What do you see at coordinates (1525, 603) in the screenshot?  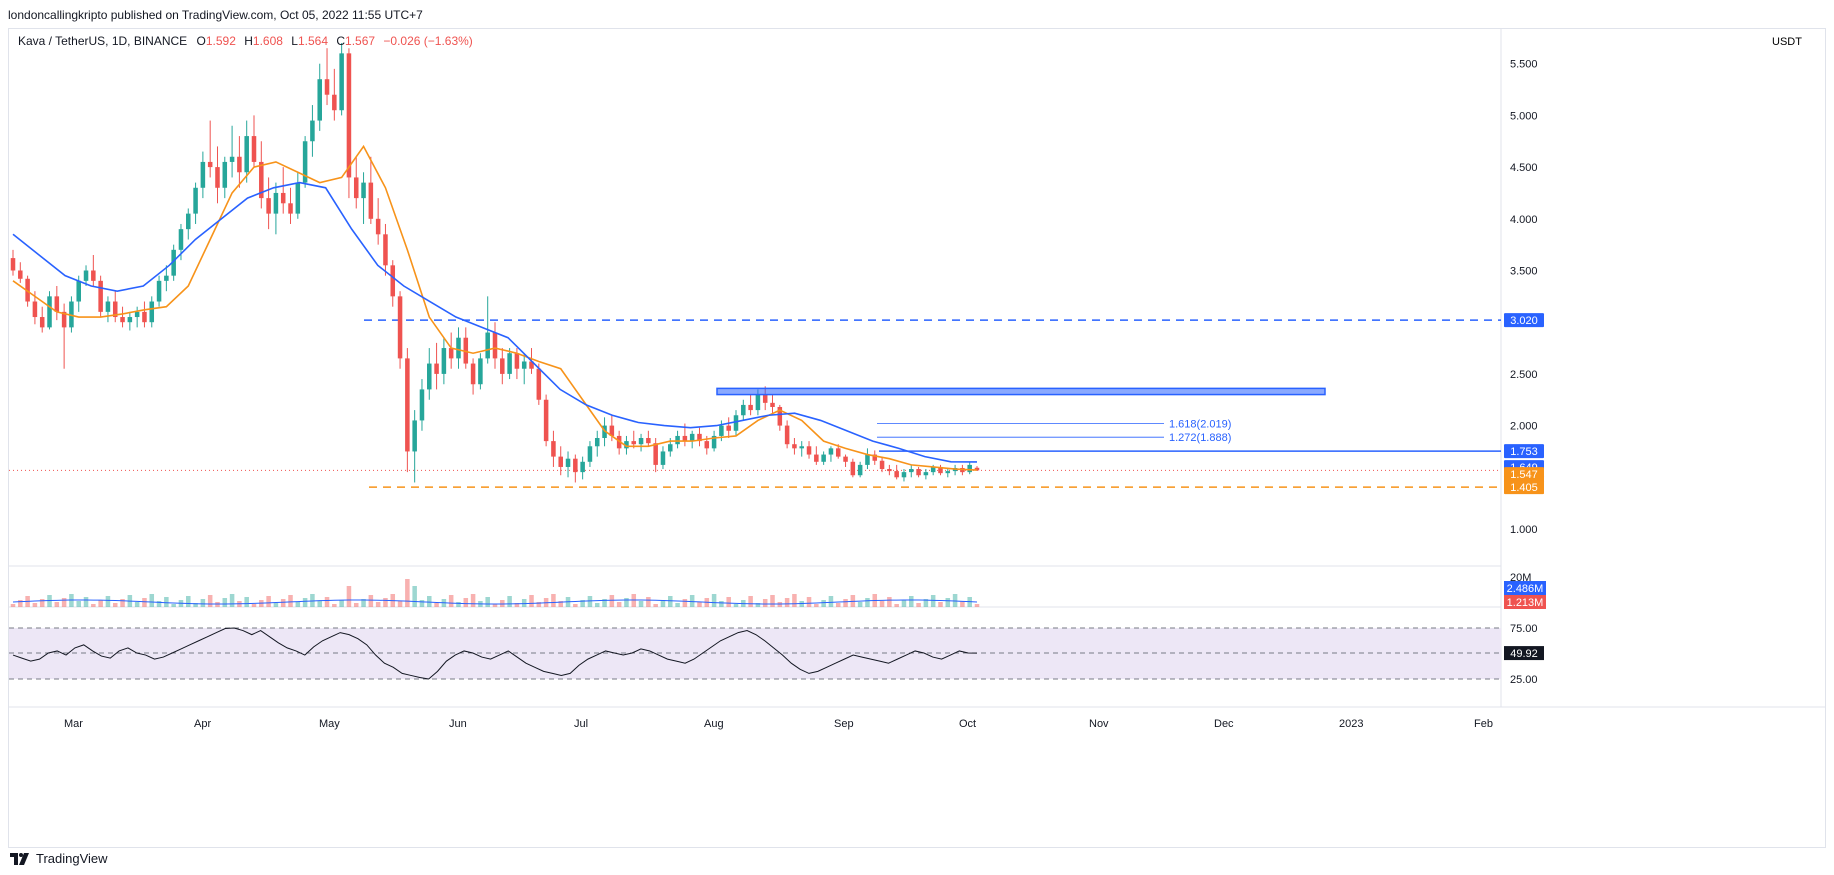 I see `volume-tag-label: 1.213M` at bounding box center [1525, 603].